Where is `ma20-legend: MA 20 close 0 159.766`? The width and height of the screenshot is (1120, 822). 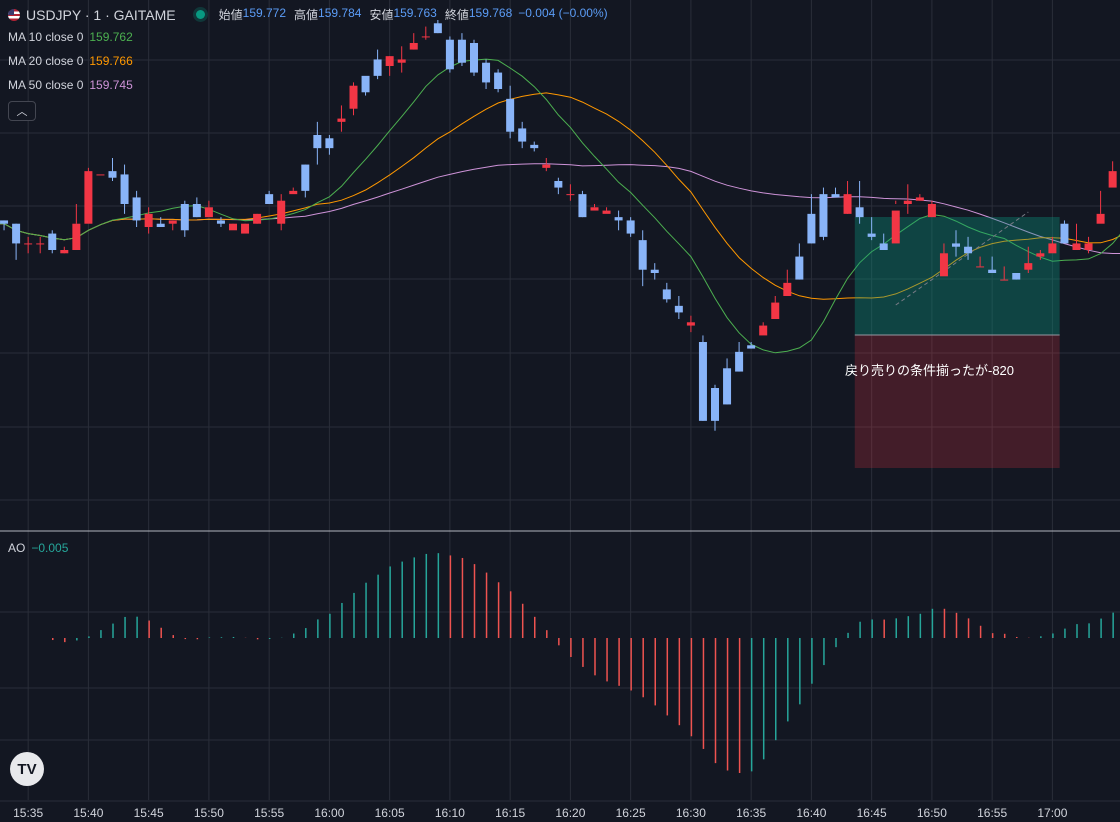 ma20-legend: MA 20 close 0 159.766 is located at coordinates (70, 61).